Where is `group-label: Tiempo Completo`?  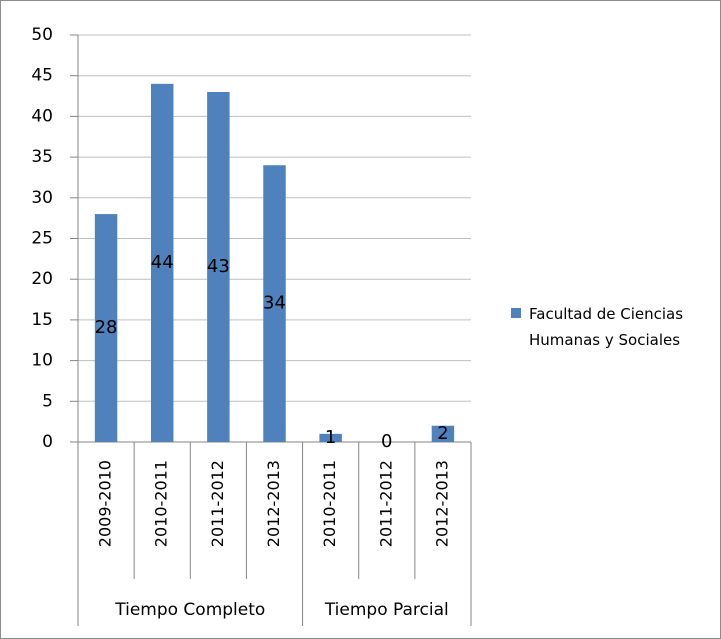
group-label: Tiempo Completo is located at coordinates (189, 610).